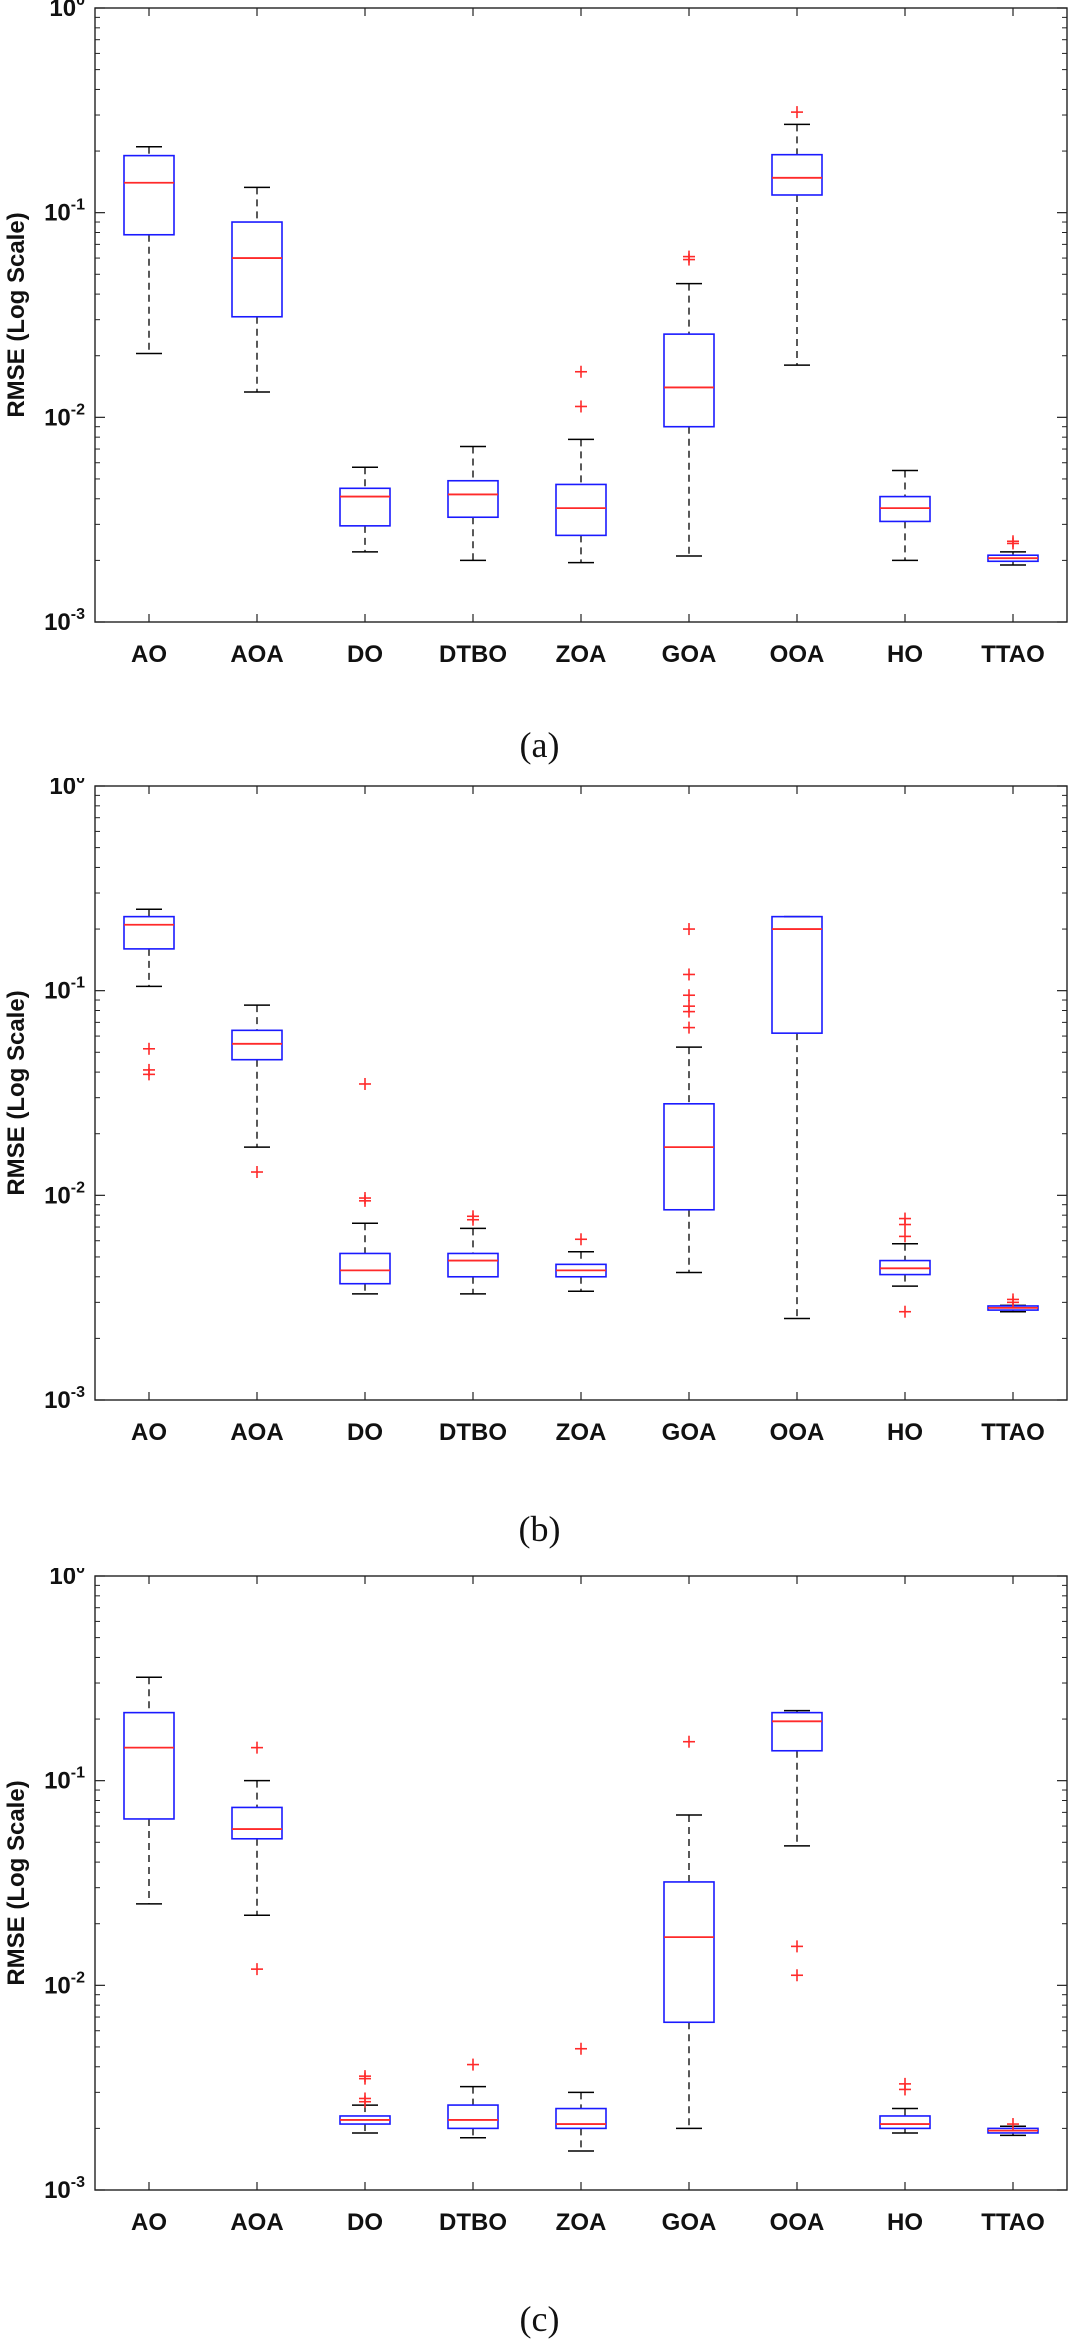 This screenshot has width=1079, height=2350. Describe the element at coordinates (539, 2319) in the screenshot. I see `panel-c-caption: (c)` at that location.